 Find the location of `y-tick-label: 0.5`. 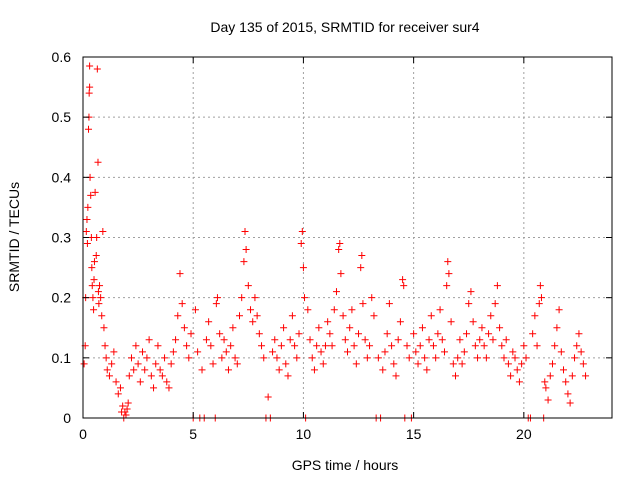

y-tick-label: 0.5 is located at coordinates (62, 117).